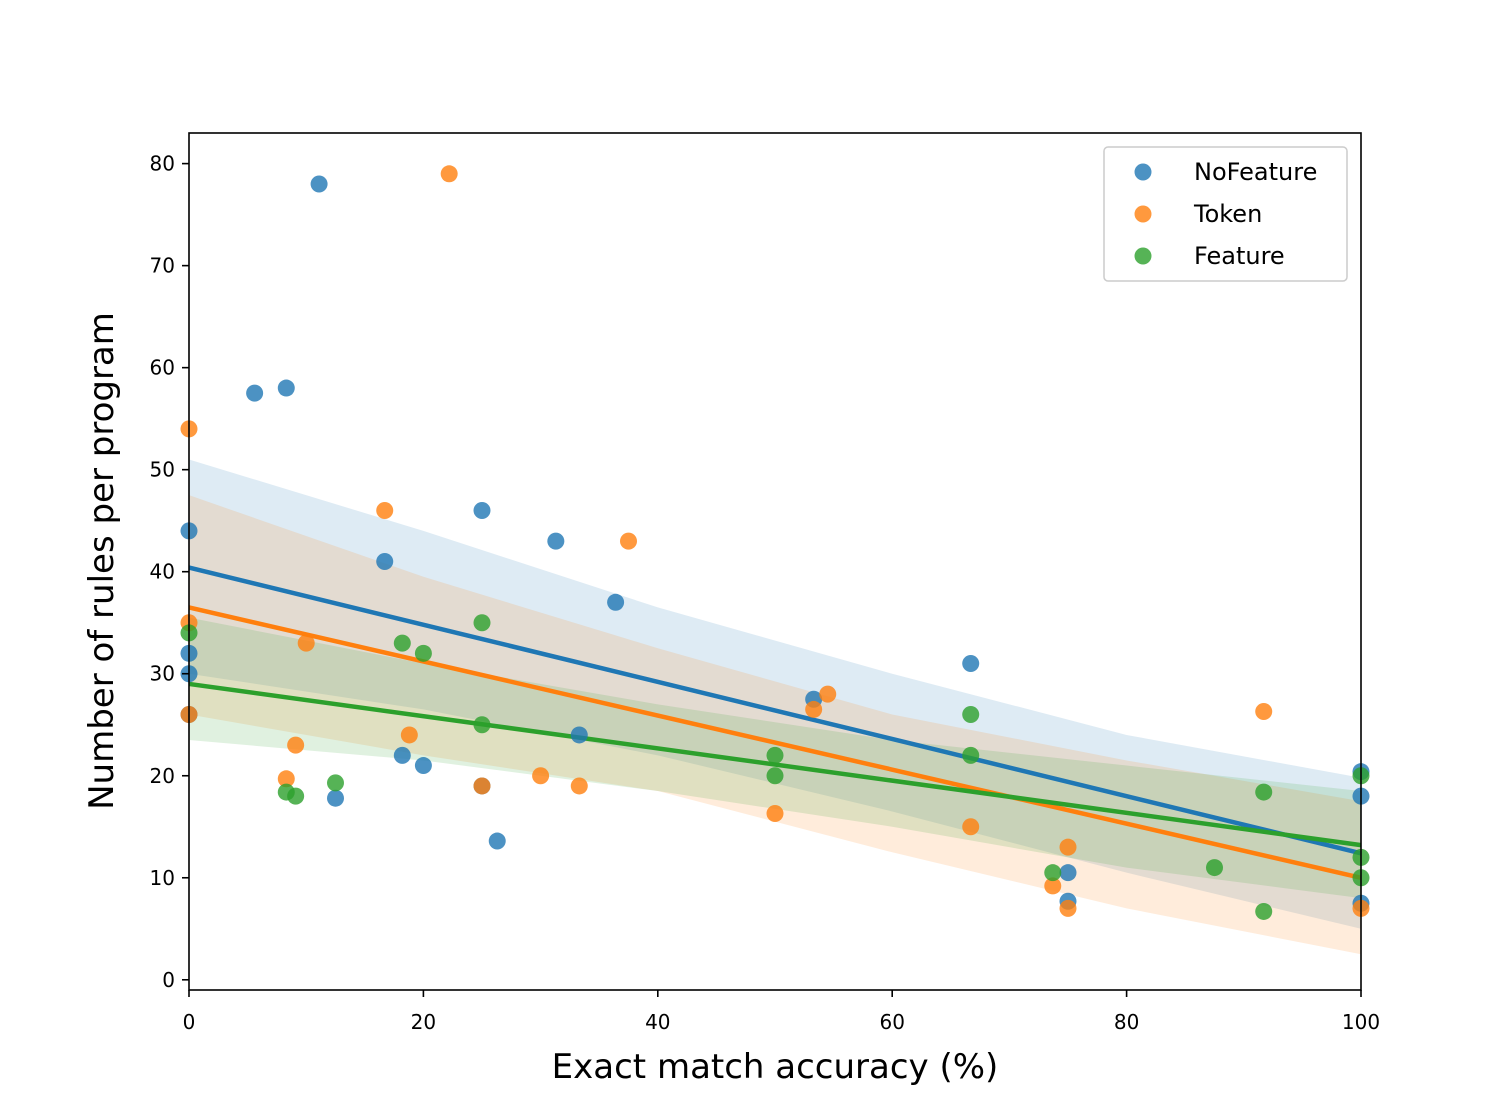 The width and height of the screenshot is (1512, 1112). Describe the element at coordinates (162, 164) in the screenshot. I see `y-tick-label: 80` at that location.